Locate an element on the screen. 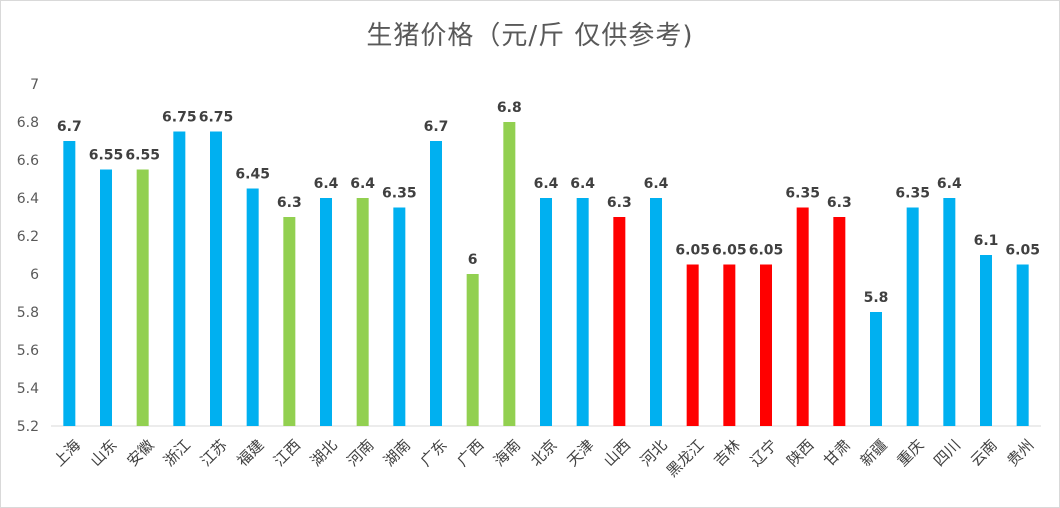 The height and width of the screenshot is (508, 1060). y-tick-label: 6.8 is located at coordinates (28, 123).